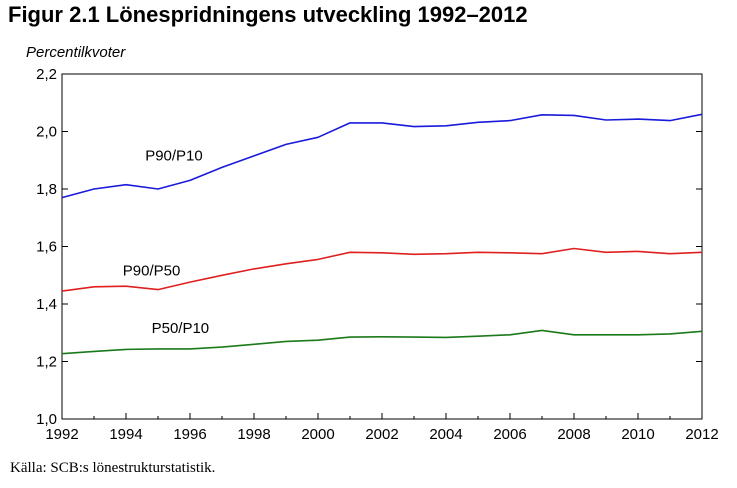  I want to click on x-tick-label: 2010, so click(637, 434).